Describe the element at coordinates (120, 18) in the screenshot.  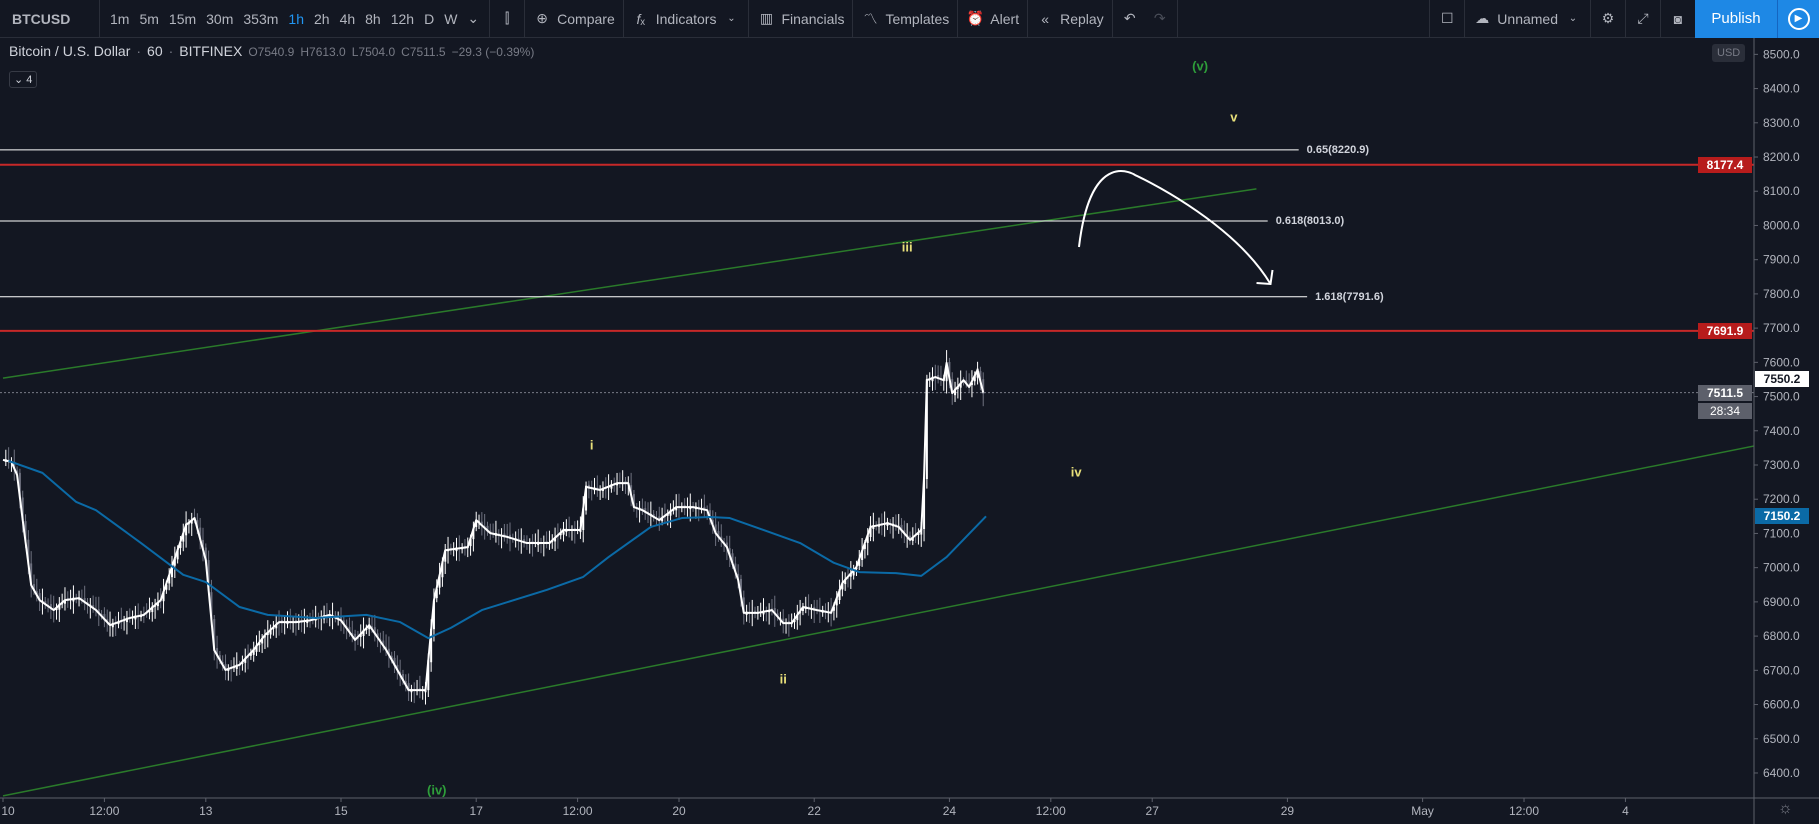
I see `interval-1m: 1m` at that location.